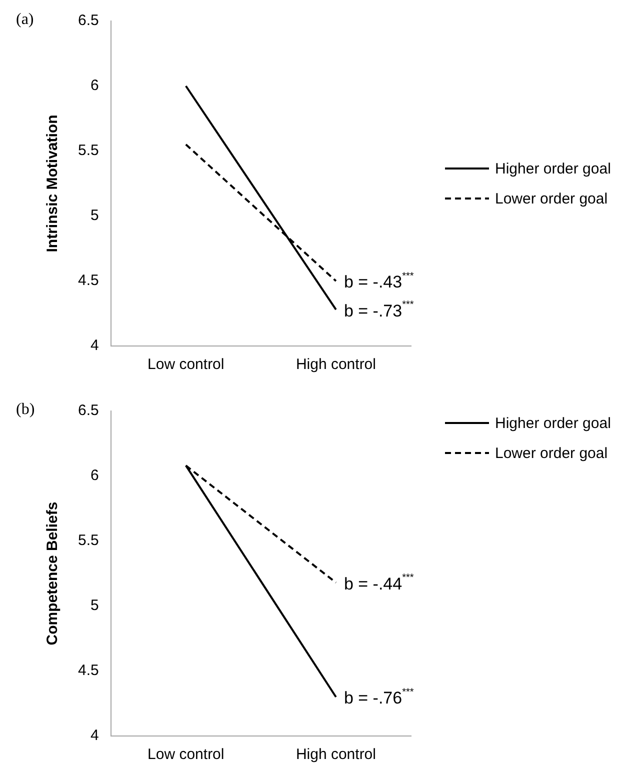  What do you see at coordinates (379, 310) in the screenshot?
I see `annotation: b = -.73***` at bounding box center [379, 310].